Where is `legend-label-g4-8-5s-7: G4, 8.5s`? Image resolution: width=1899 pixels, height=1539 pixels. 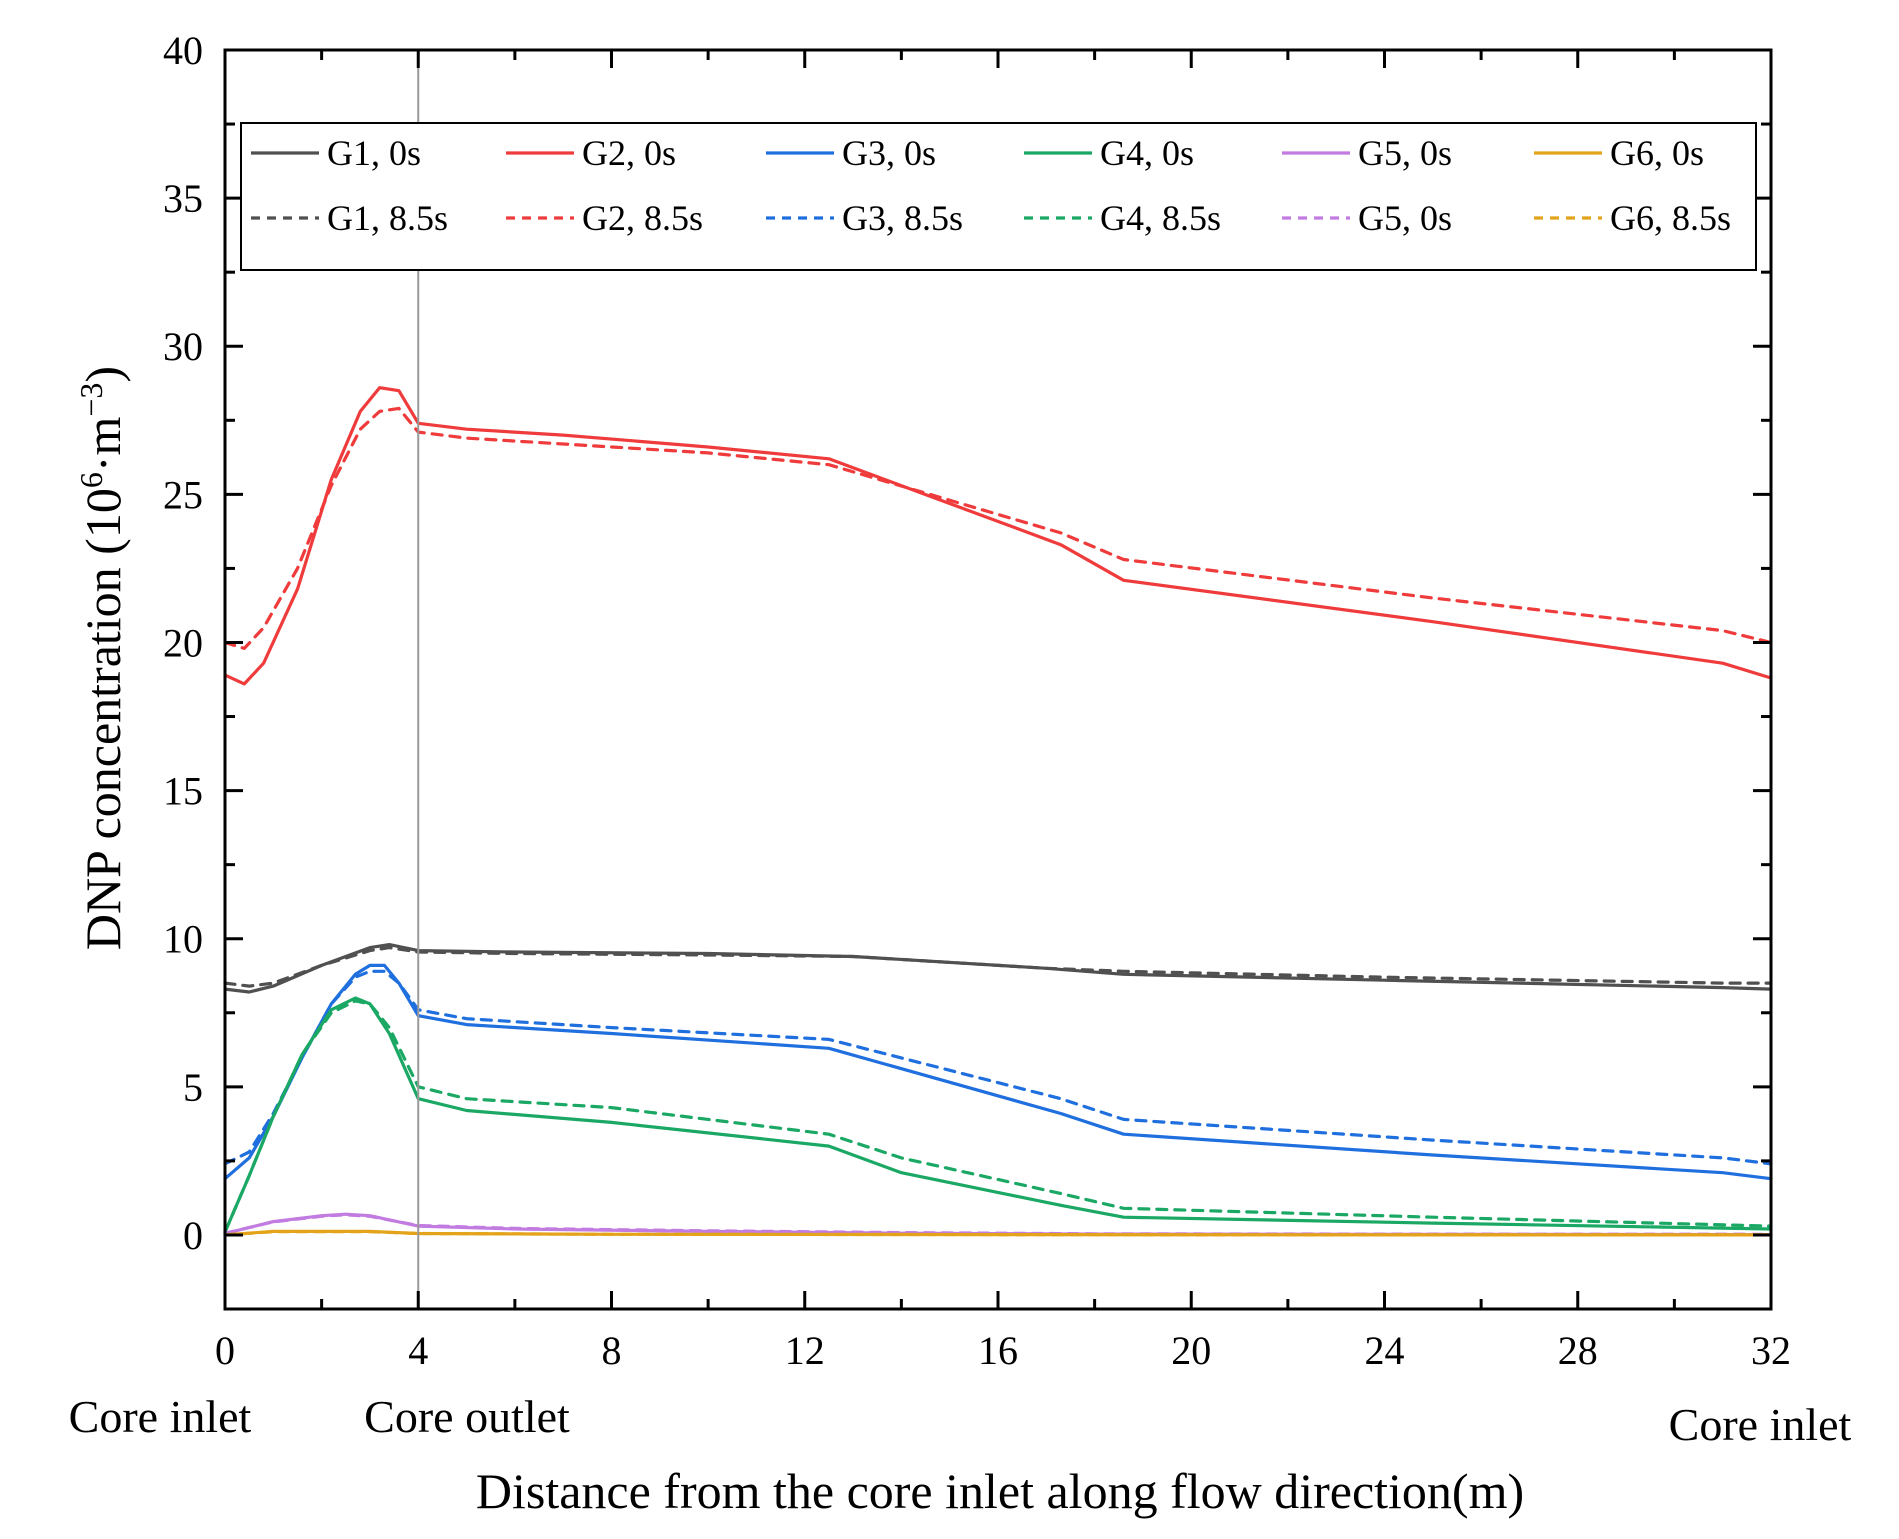 legend-label-g4-8-5s-7: G4, 8.5s is located at coordinates (1160, 218).